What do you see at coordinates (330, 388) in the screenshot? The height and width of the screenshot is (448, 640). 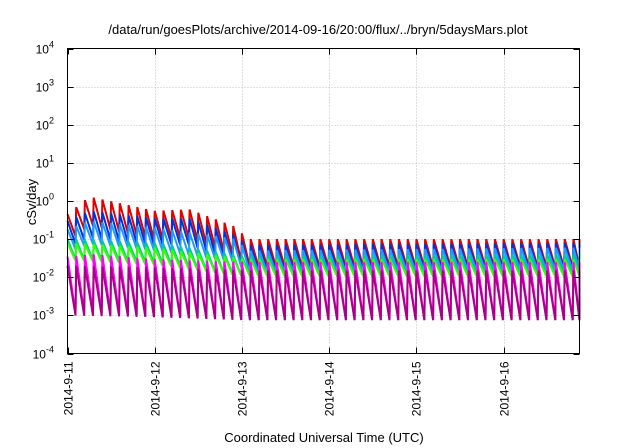 I see `x-tick-label: 2014-9-14` at bounding box center [330, 388].